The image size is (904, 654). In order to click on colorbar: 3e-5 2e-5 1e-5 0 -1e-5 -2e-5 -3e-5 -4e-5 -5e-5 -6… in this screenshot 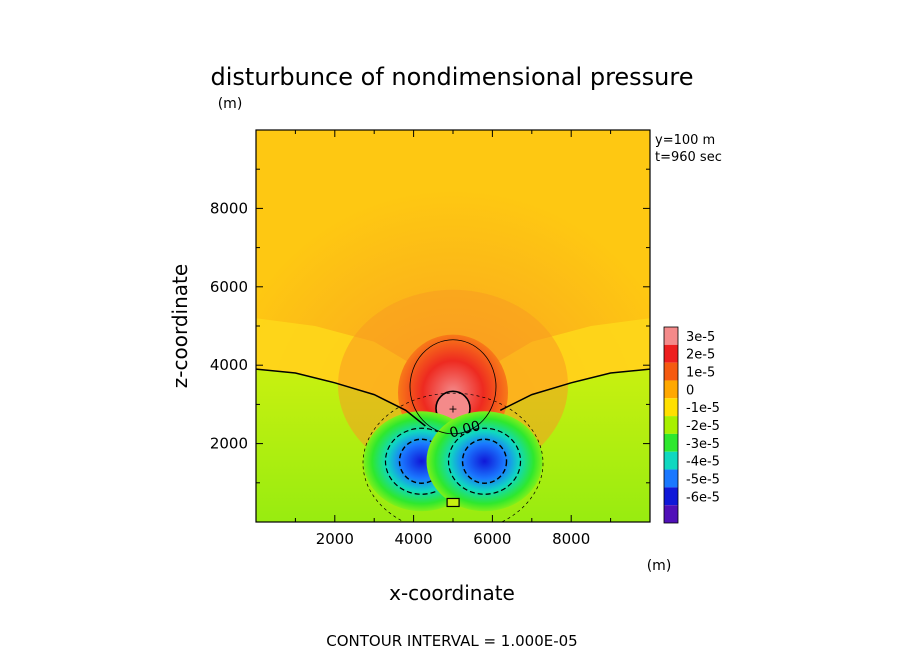, I will do `click(691, 425)`.